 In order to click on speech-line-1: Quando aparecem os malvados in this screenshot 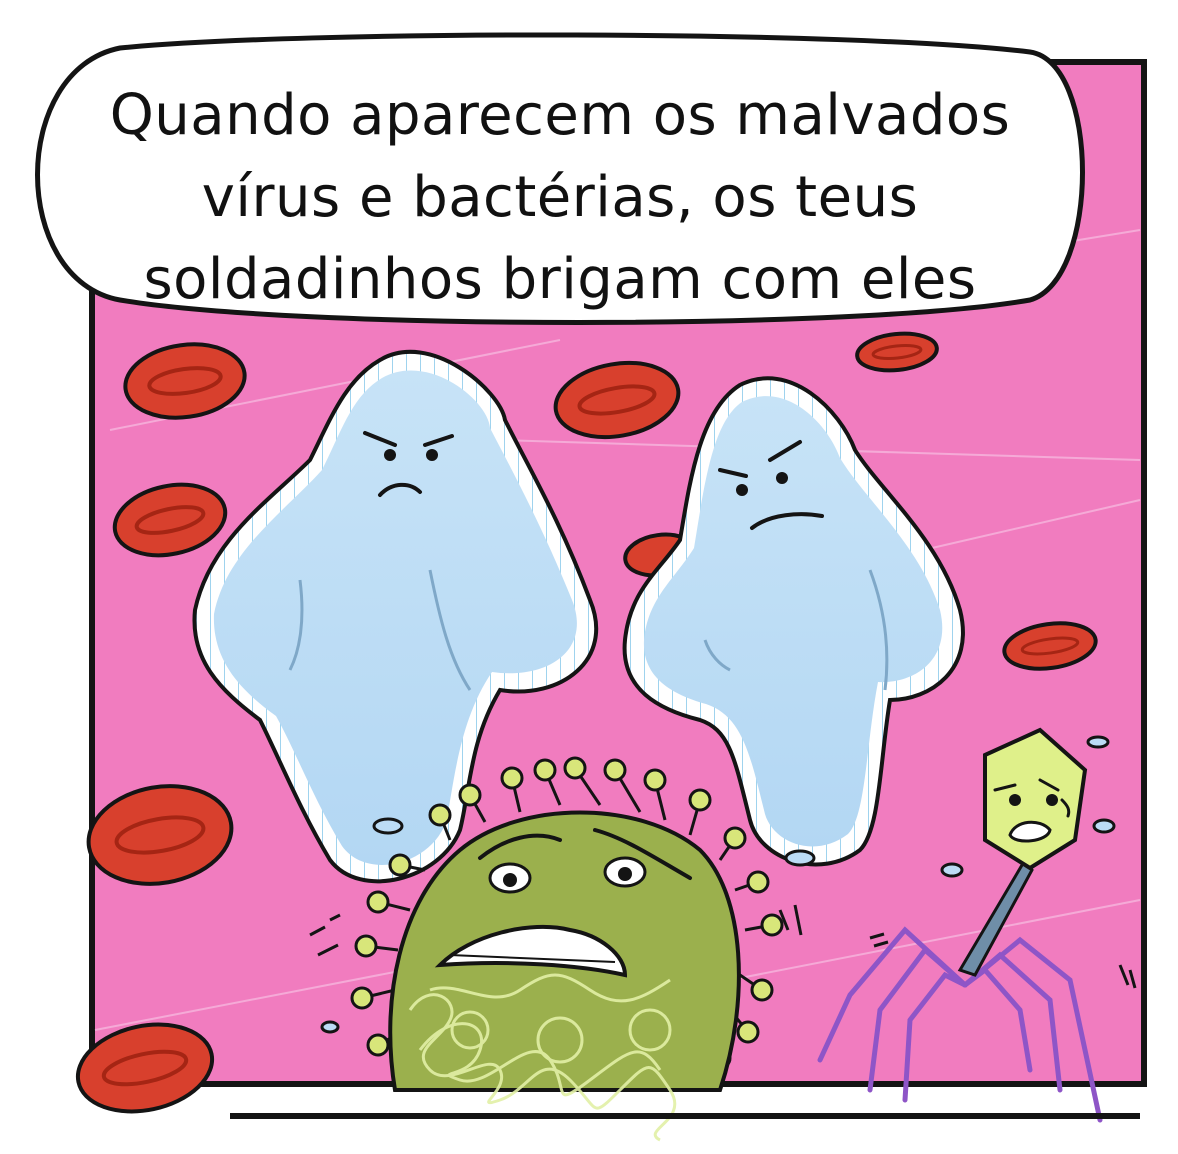, I will do `click(560, 115)`.